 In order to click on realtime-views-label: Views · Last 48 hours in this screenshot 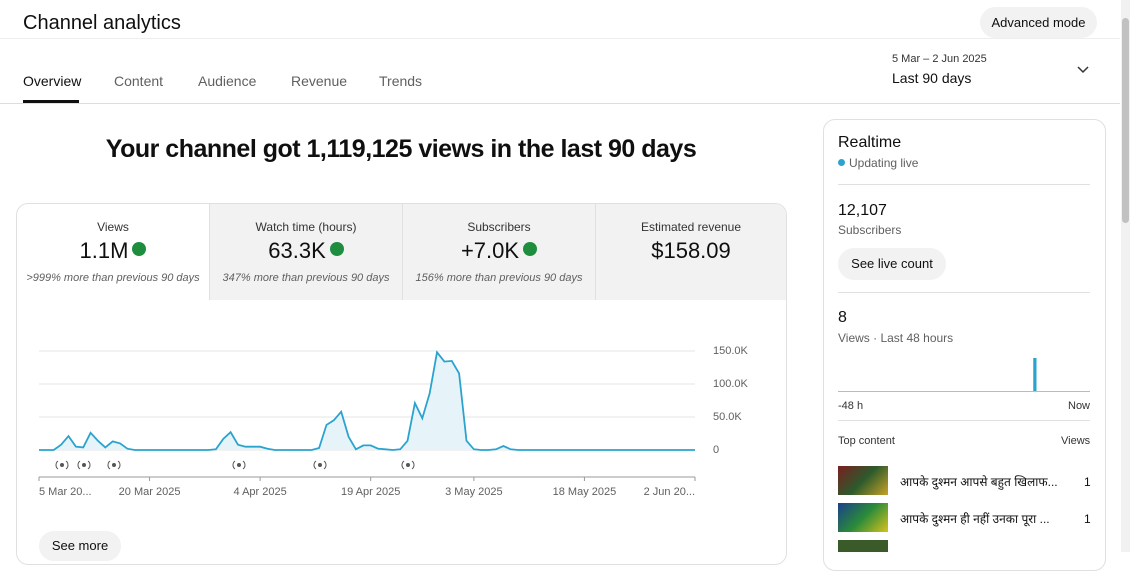, I will do `click(896, 338)`.